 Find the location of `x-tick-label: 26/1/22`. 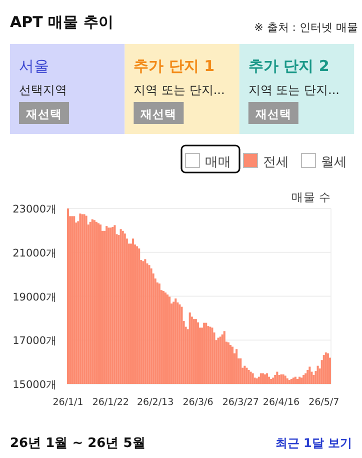

x-tick-label: 26/1/22 is located at coordinates (110, 402).